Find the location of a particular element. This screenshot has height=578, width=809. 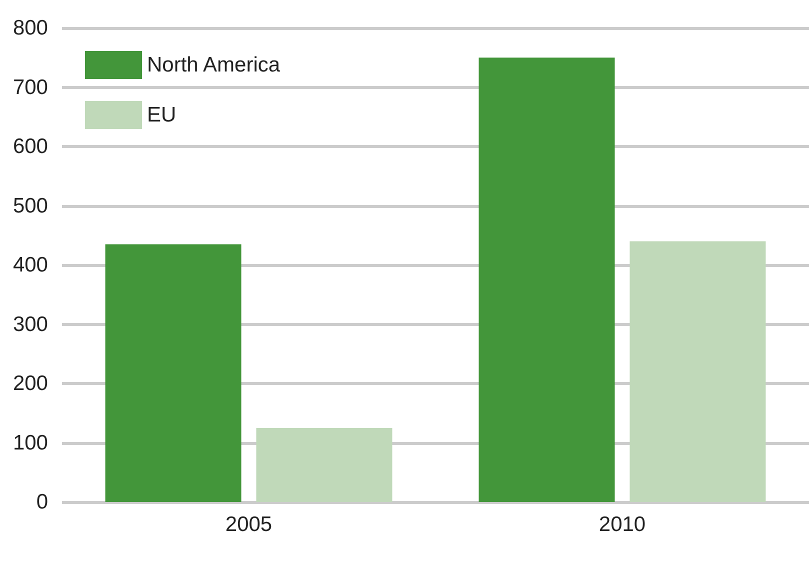

x-tick-label: 2005 is located at coordinates (248, 524).